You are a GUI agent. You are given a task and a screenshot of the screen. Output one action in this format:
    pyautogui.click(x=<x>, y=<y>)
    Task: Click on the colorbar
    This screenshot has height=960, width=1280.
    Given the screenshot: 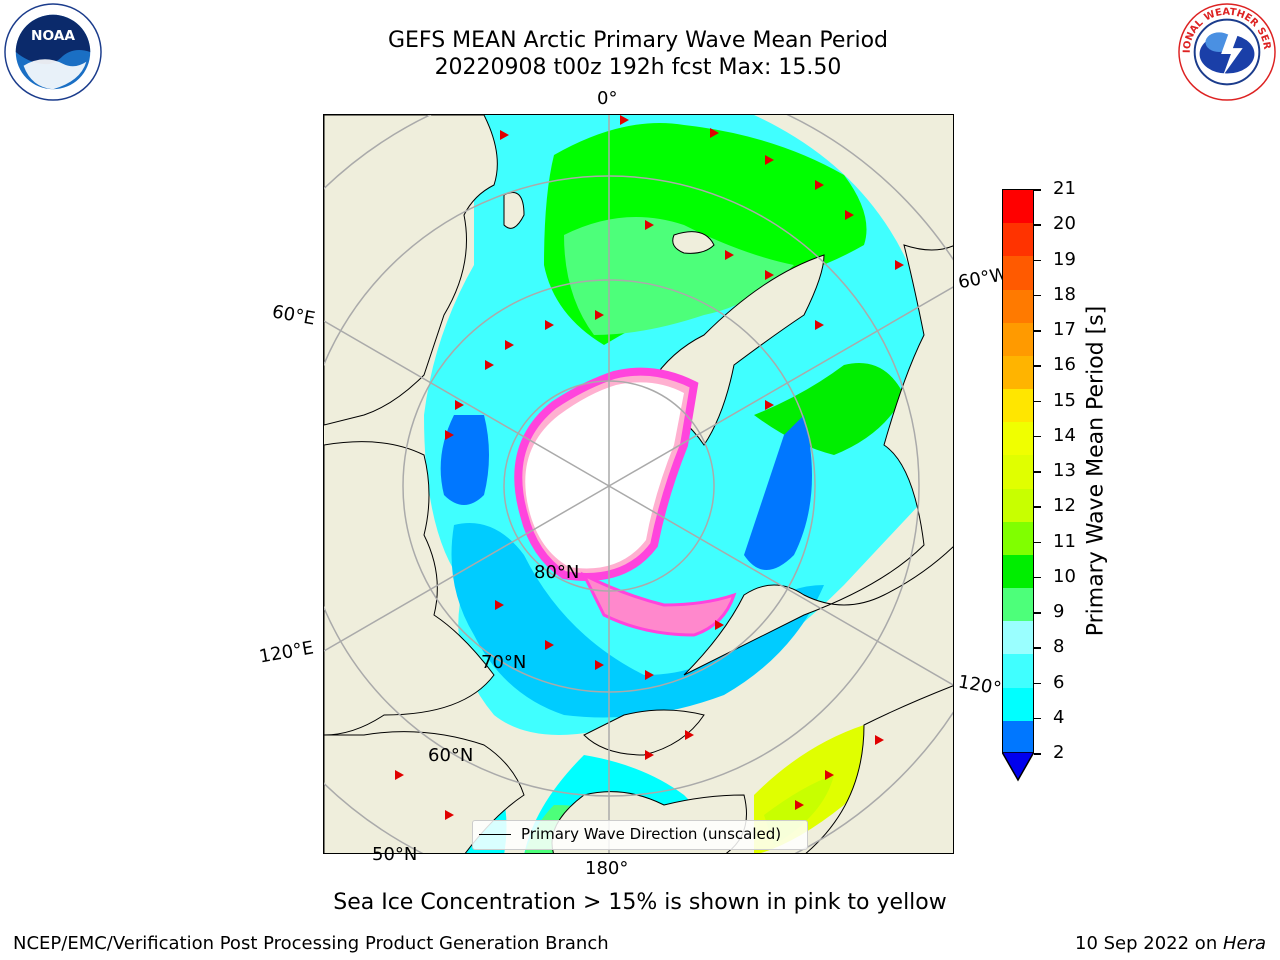 What is the action you would take?
    pyautogui.click(x=1018, y=472)
    